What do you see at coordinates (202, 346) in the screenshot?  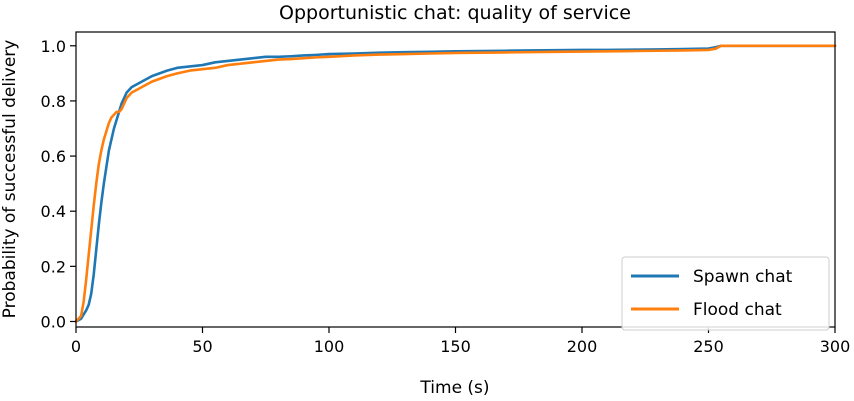 I see `x-tick-label: 50` at bounding box center [202, 346].